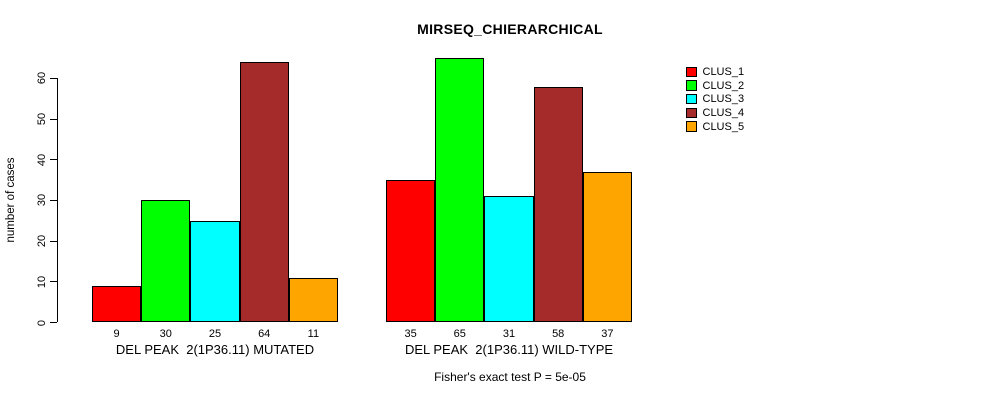 The width and height of the screenshot is (990, 400). What do you see at coordinates (42, 159) in the screenshot?
I see `y-axis-tick-label: 40` at bounding box center [42, 159].